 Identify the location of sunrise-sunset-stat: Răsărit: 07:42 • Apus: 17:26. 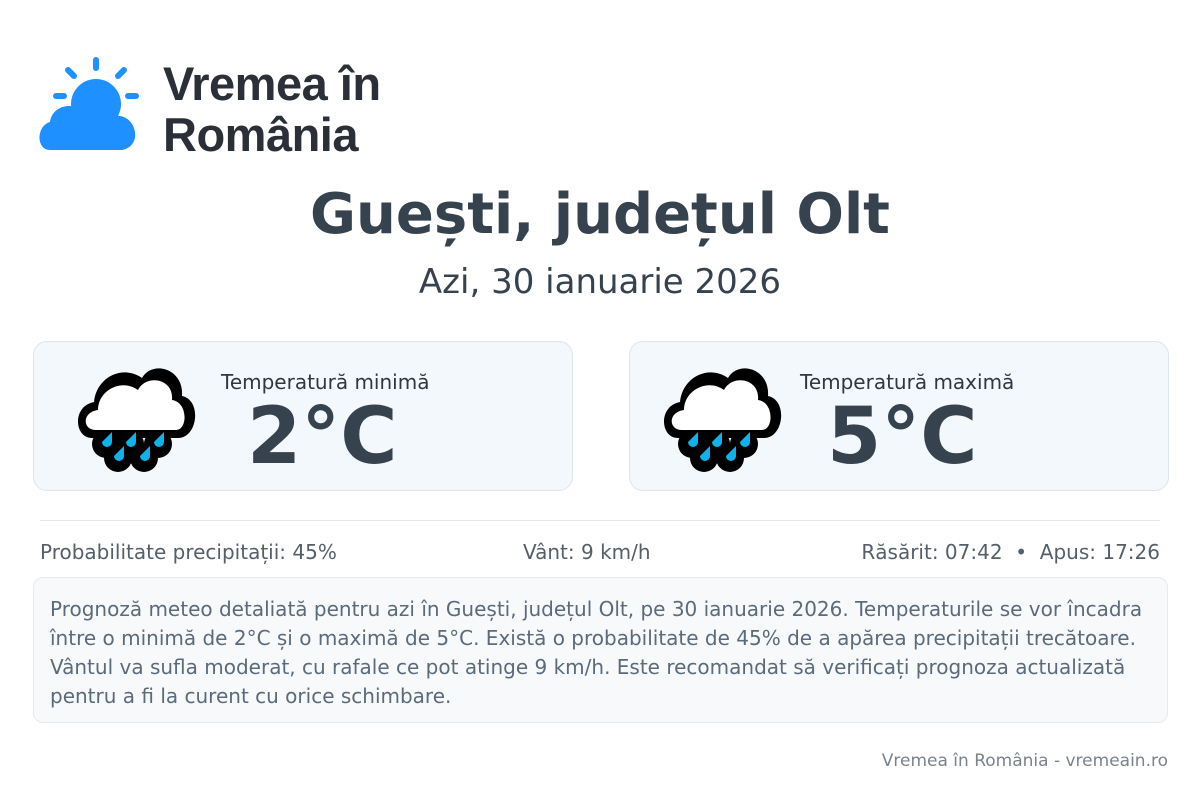
(1010, 552).